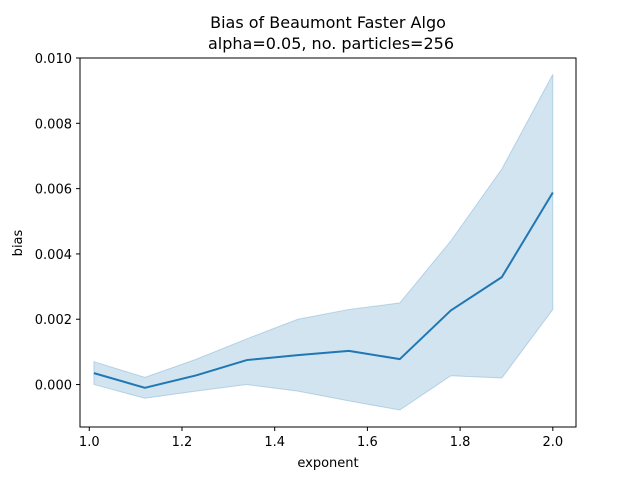 The image size is (640, 480). I want to click on x-tick-label: 2.0, so click(552, 442).